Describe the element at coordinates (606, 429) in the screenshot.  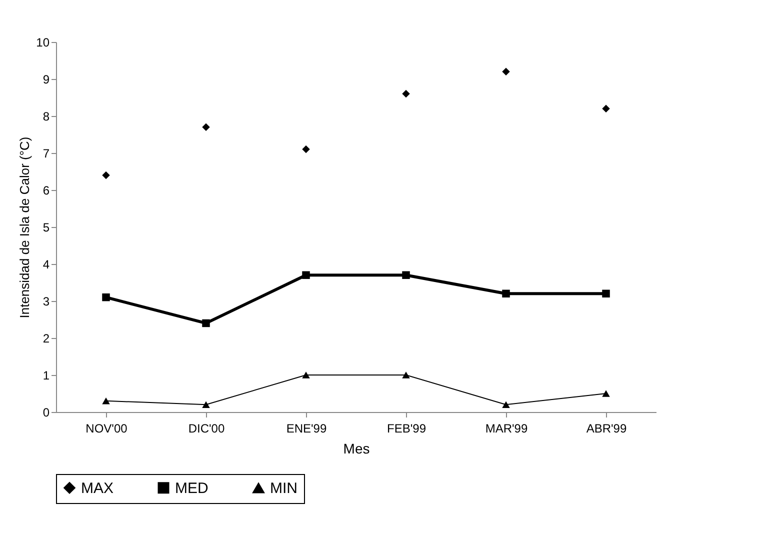
I see `x-tick-label: ABR'99` at that location.